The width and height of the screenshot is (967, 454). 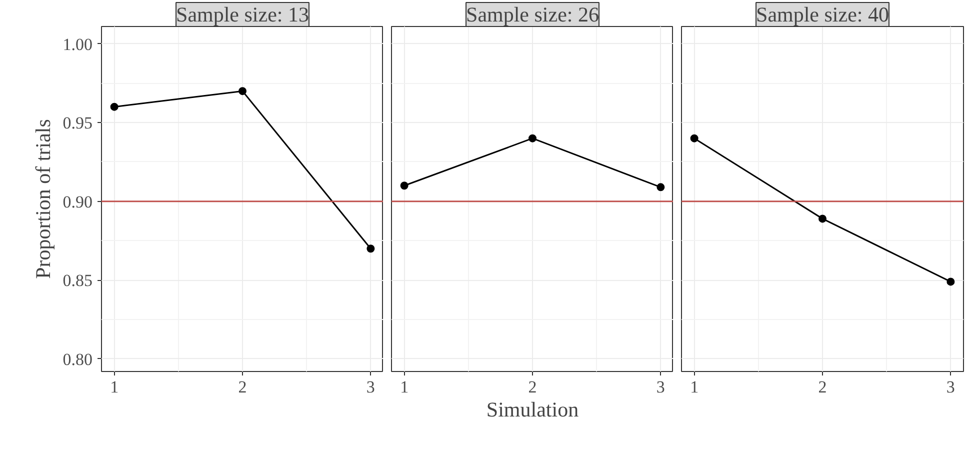 I want to click on chart-title: Sample size: 26, so click(x=532, y=14).